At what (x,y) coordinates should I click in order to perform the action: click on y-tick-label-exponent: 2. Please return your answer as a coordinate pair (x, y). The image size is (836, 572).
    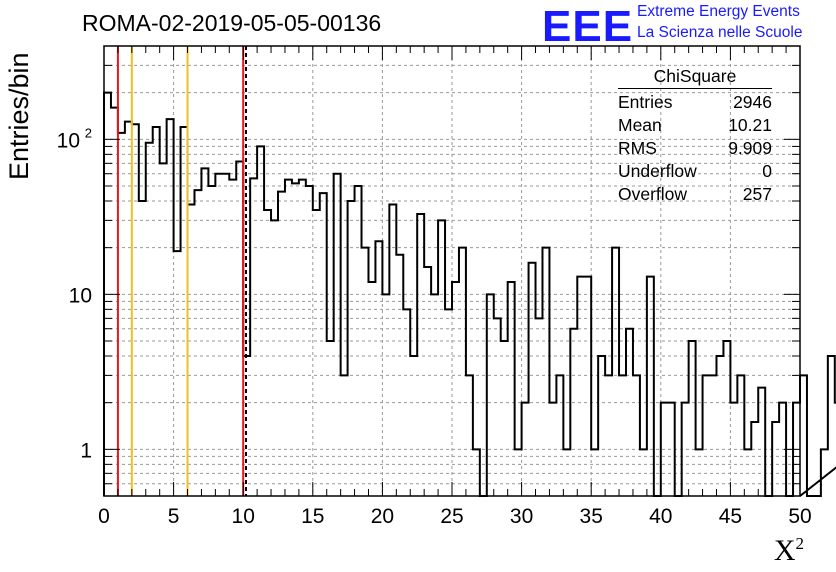
    Looking at the image, I should click on (88, 132).